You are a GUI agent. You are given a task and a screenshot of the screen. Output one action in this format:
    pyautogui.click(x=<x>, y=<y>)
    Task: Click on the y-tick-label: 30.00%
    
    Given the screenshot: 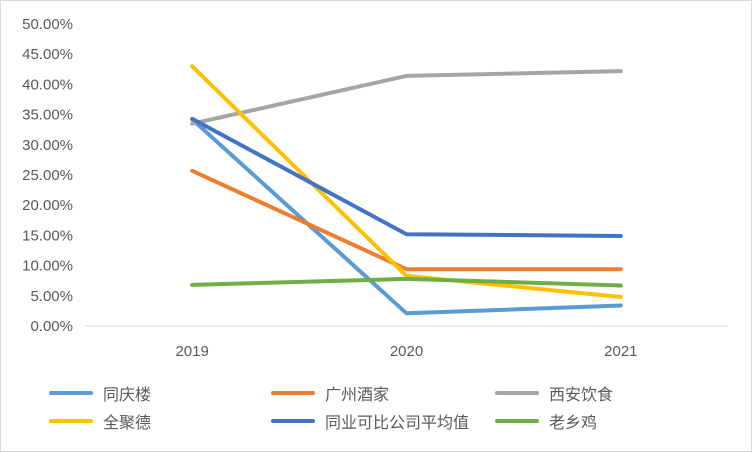 What is the action you would take?
    pyautogui.click(x=47, y=145)
    